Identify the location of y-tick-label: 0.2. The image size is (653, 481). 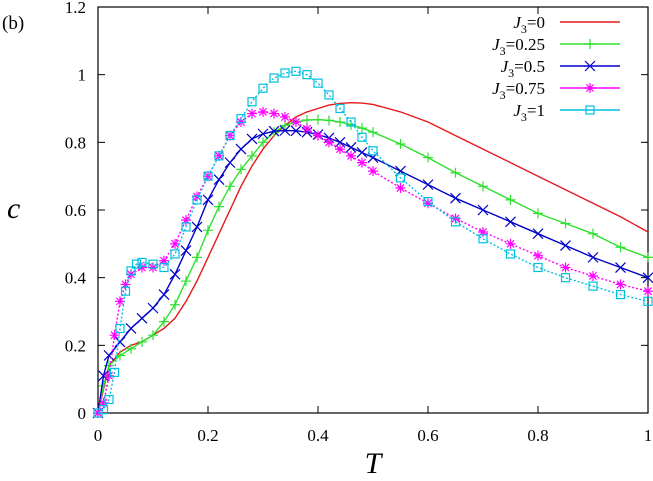
(75, 345).